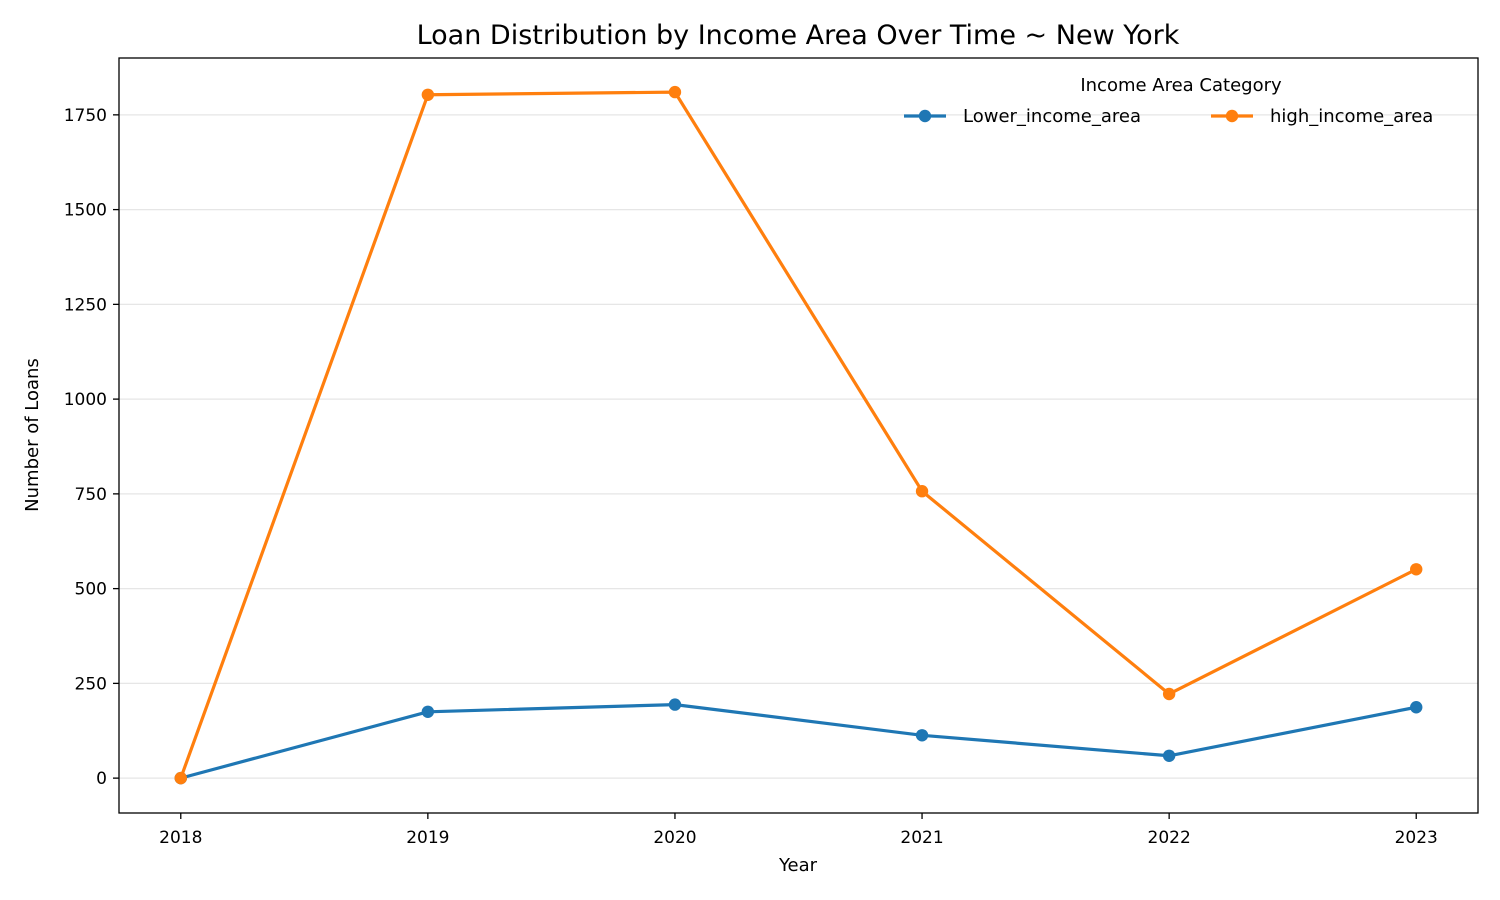 Image resolution: width=1500 pixels, height=900 pixels. Describe the element at coordinates (921, 838) in the screenshot. I see `x-tick-label: 2021` at that location.